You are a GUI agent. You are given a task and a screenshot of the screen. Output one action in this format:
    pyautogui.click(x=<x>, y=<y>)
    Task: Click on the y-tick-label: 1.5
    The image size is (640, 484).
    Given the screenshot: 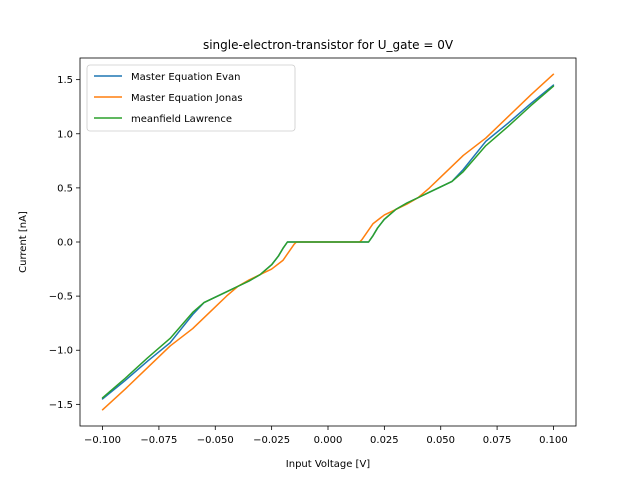 What is the action you would take?
    pyautogui.click(x=65, y=80)
    